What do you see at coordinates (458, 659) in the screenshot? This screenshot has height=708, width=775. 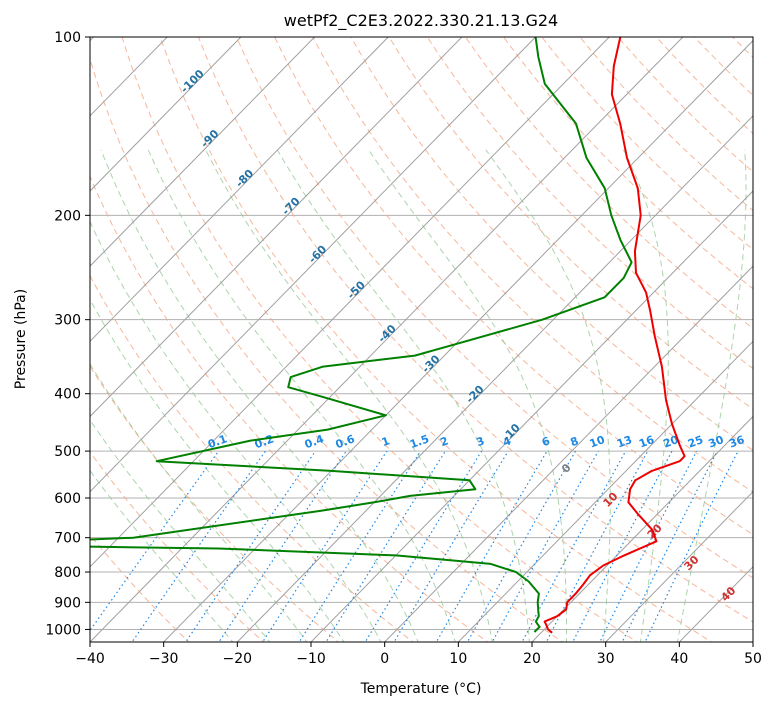 I see `x-tick-label: 10` at bounding box center [458, 659].